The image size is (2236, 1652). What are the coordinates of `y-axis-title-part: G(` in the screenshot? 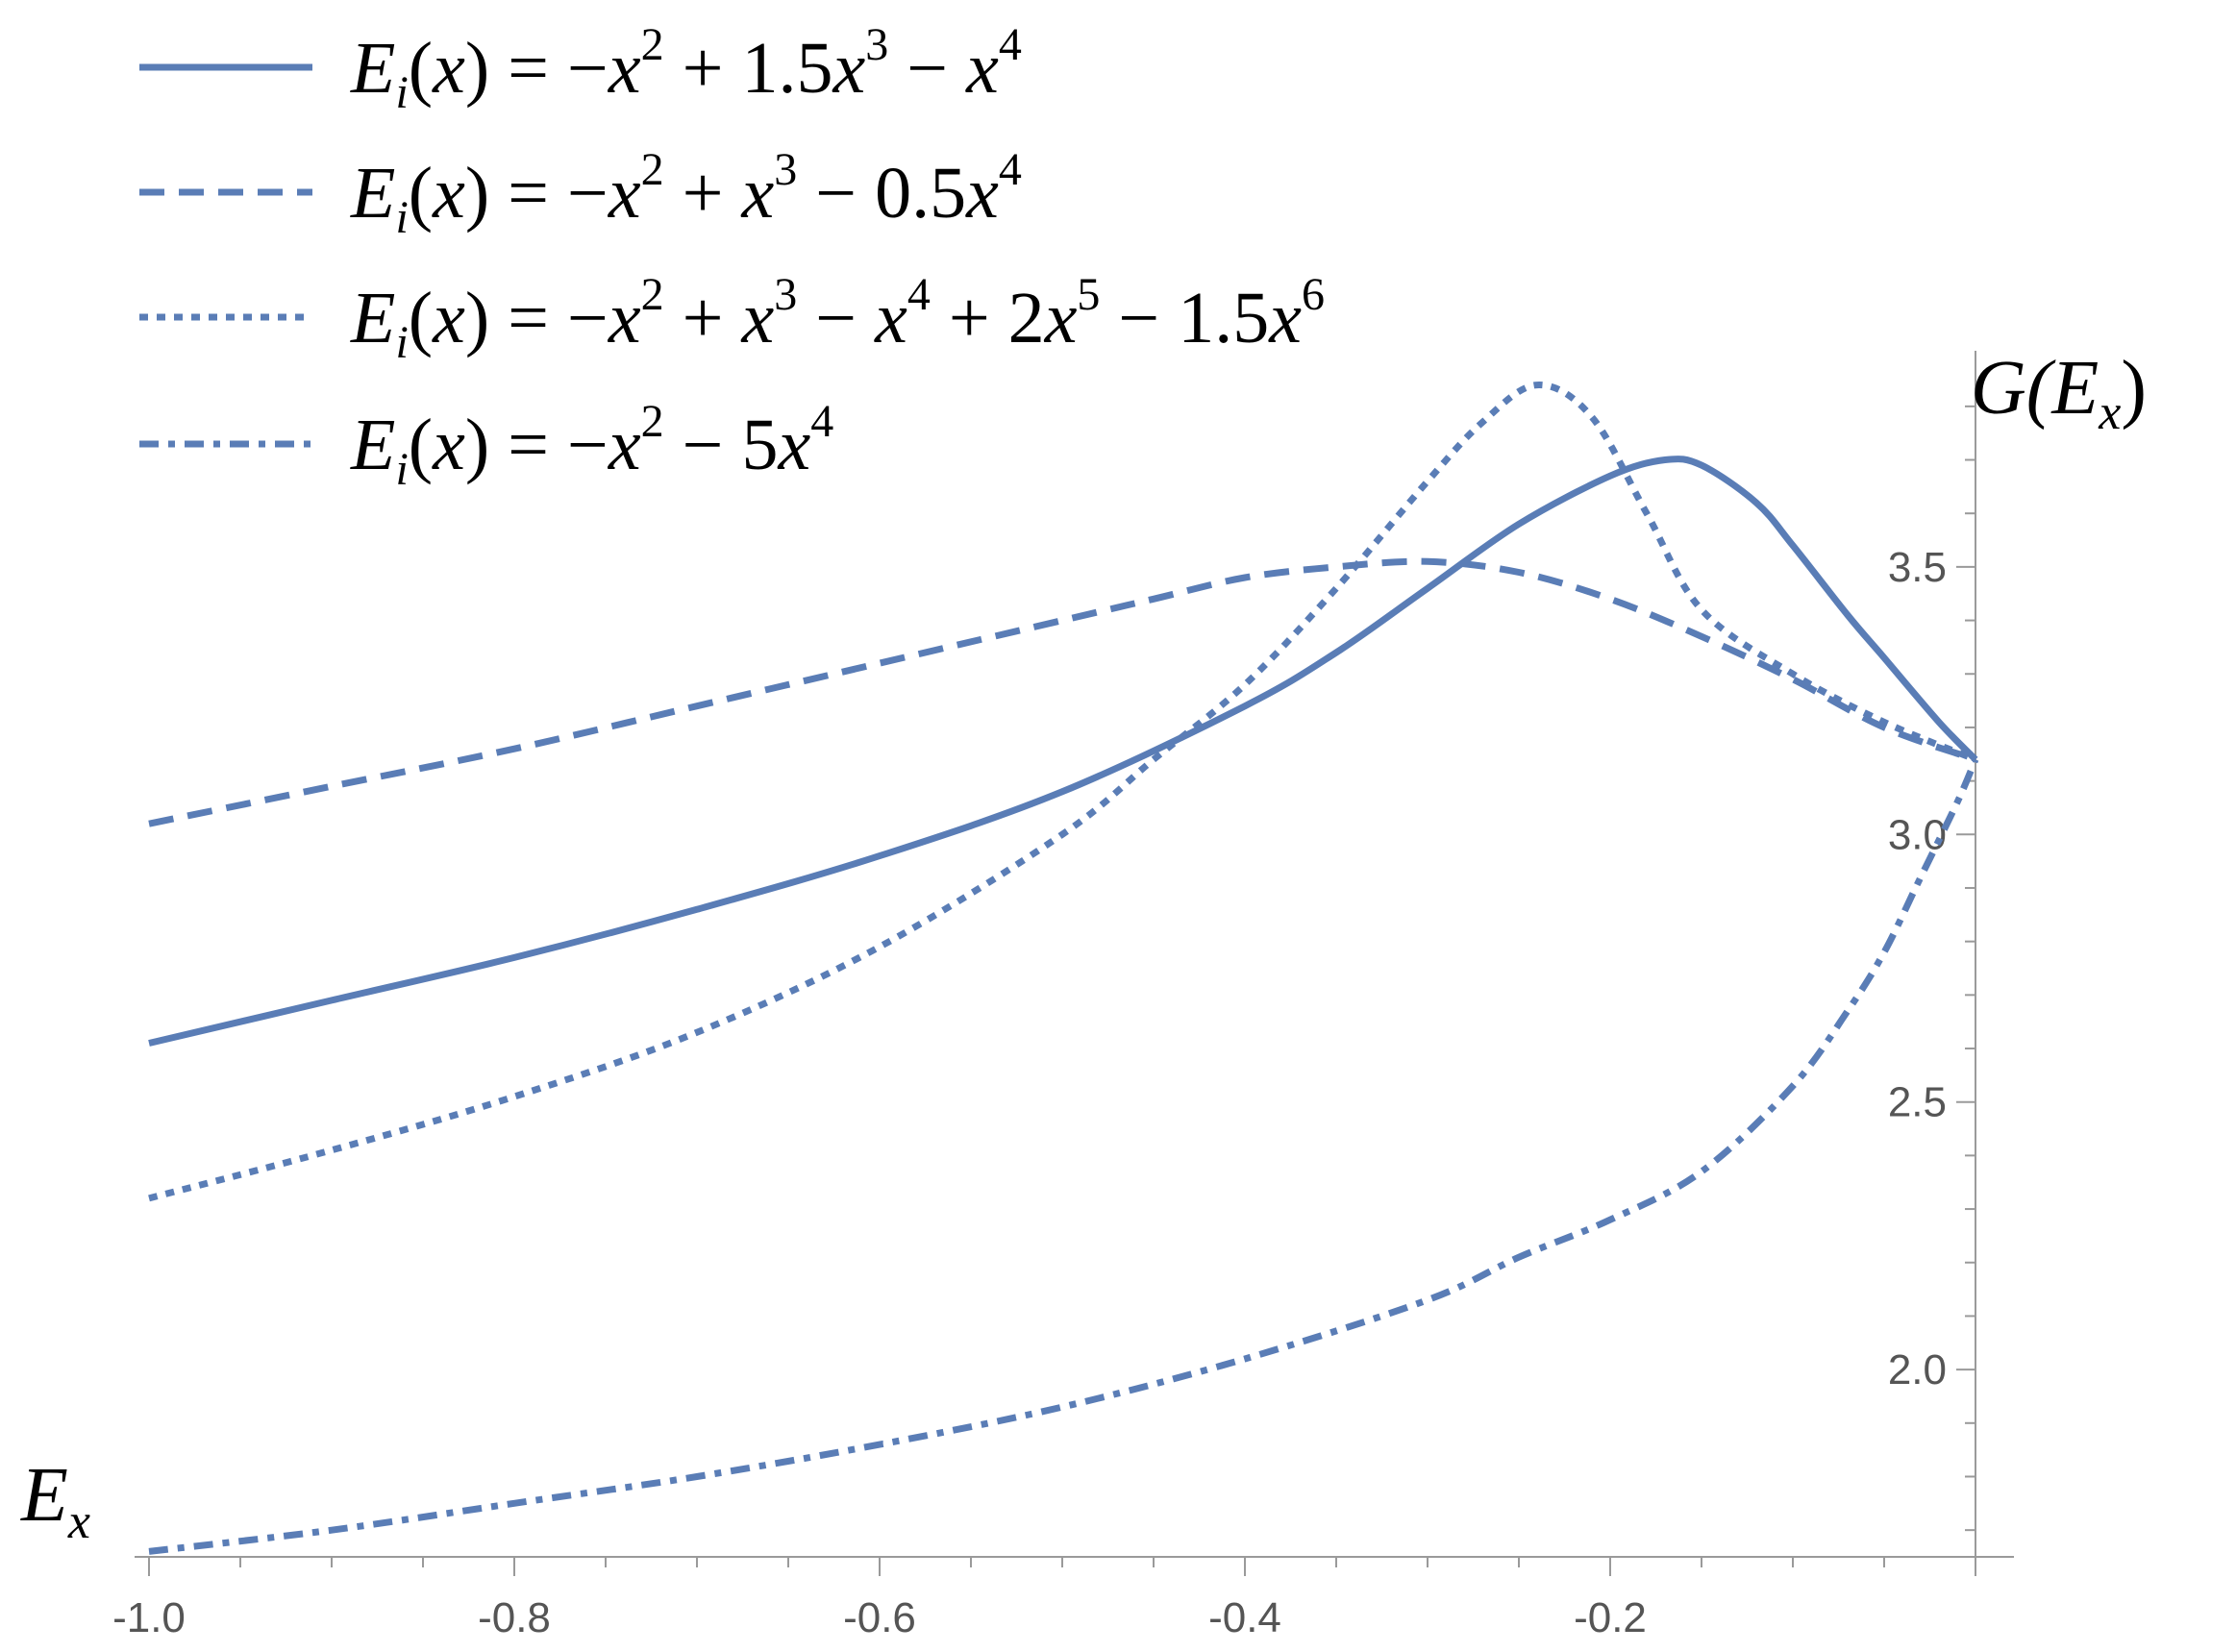 It's located at (2014, 388).